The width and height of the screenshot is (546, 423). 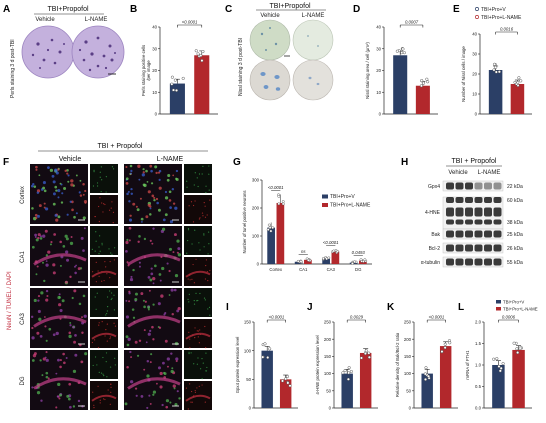 What do you see at coordinates (6, 9) in the screenshot?
I see `panel-label-a: A` at bounding box center [6, 9].